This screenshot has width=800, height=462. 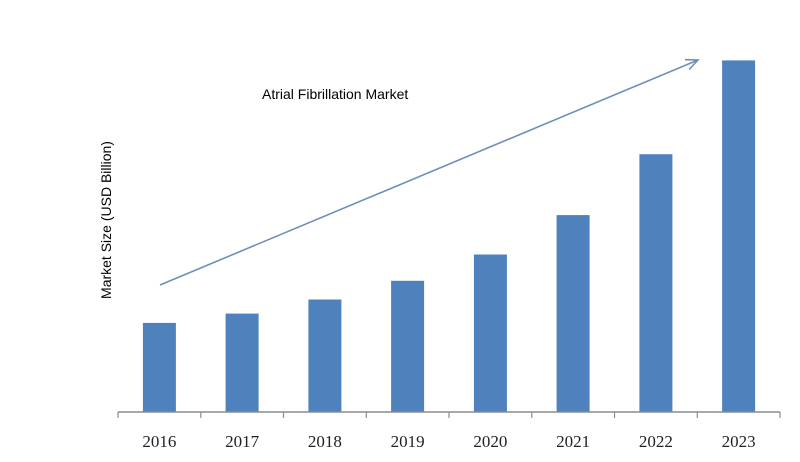 What do you see at coordinates (449, 414) in the screenshot?
I see `x-axis` at bounding box center [449, 414].